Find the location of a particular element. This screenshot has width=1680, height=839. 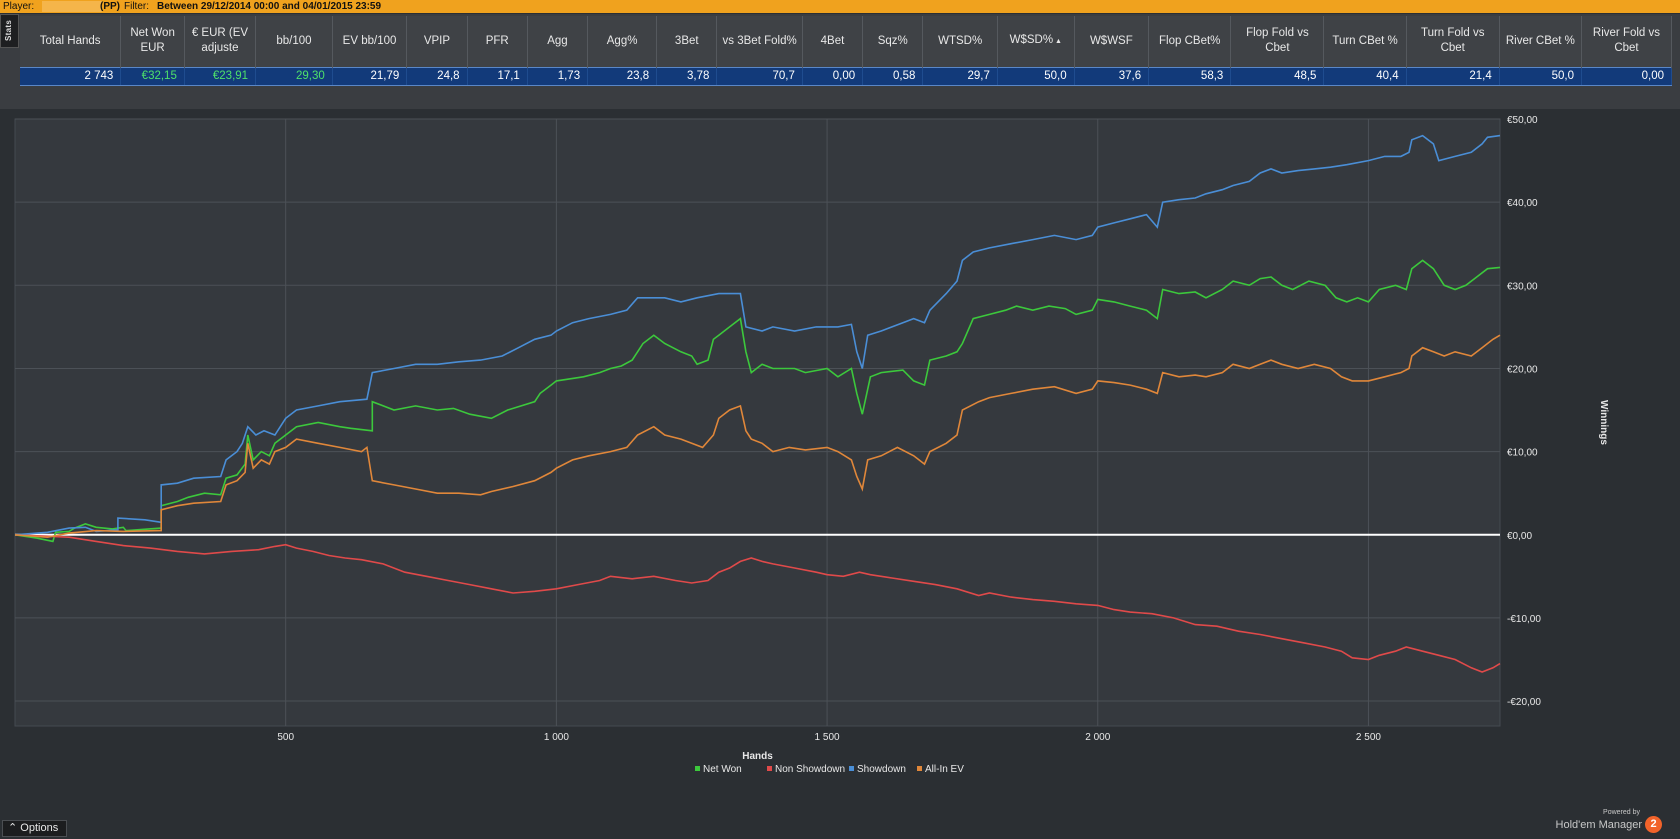

legend-label: All-In EV is located at coordinates (944, 769).